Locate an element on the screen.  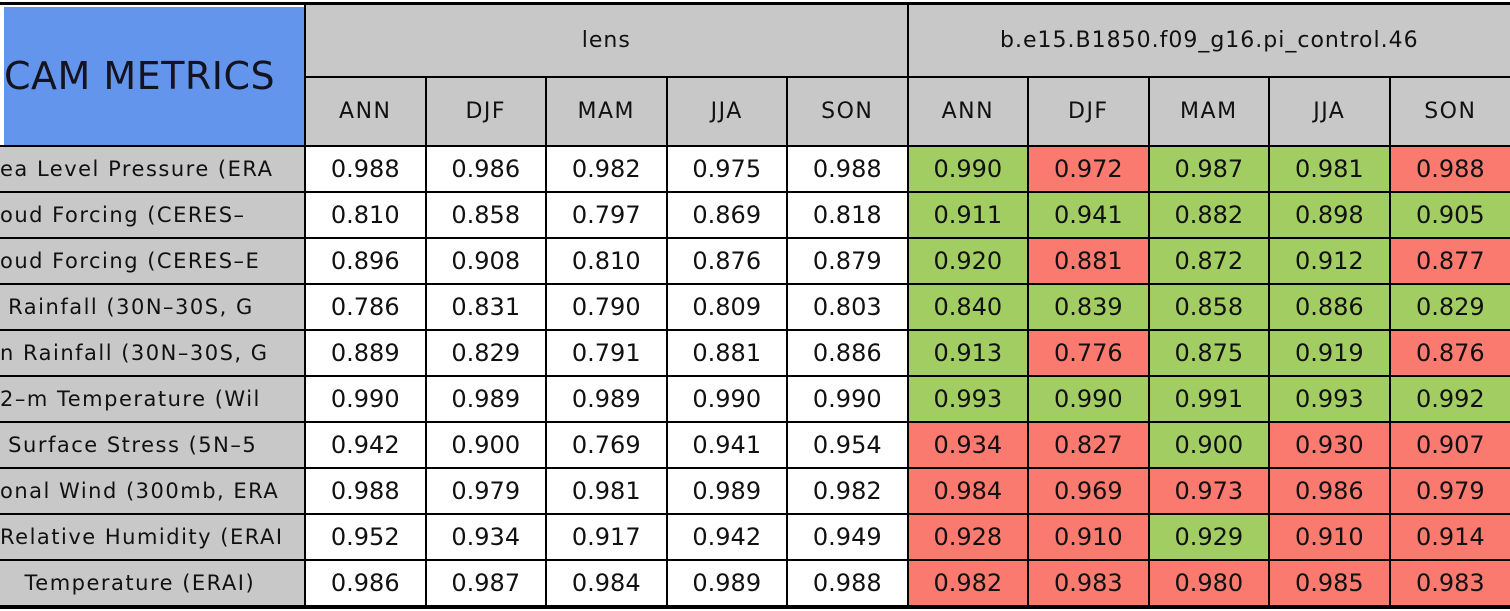
season-header-control-djf: DJF is located at coordinates (1088, 111).